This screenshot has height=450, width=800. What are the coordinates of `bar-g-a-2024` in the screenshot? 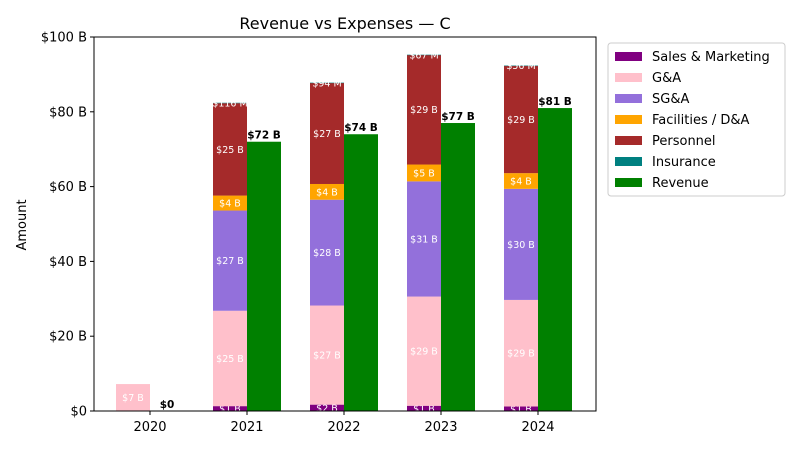 It's located at (521, 353).